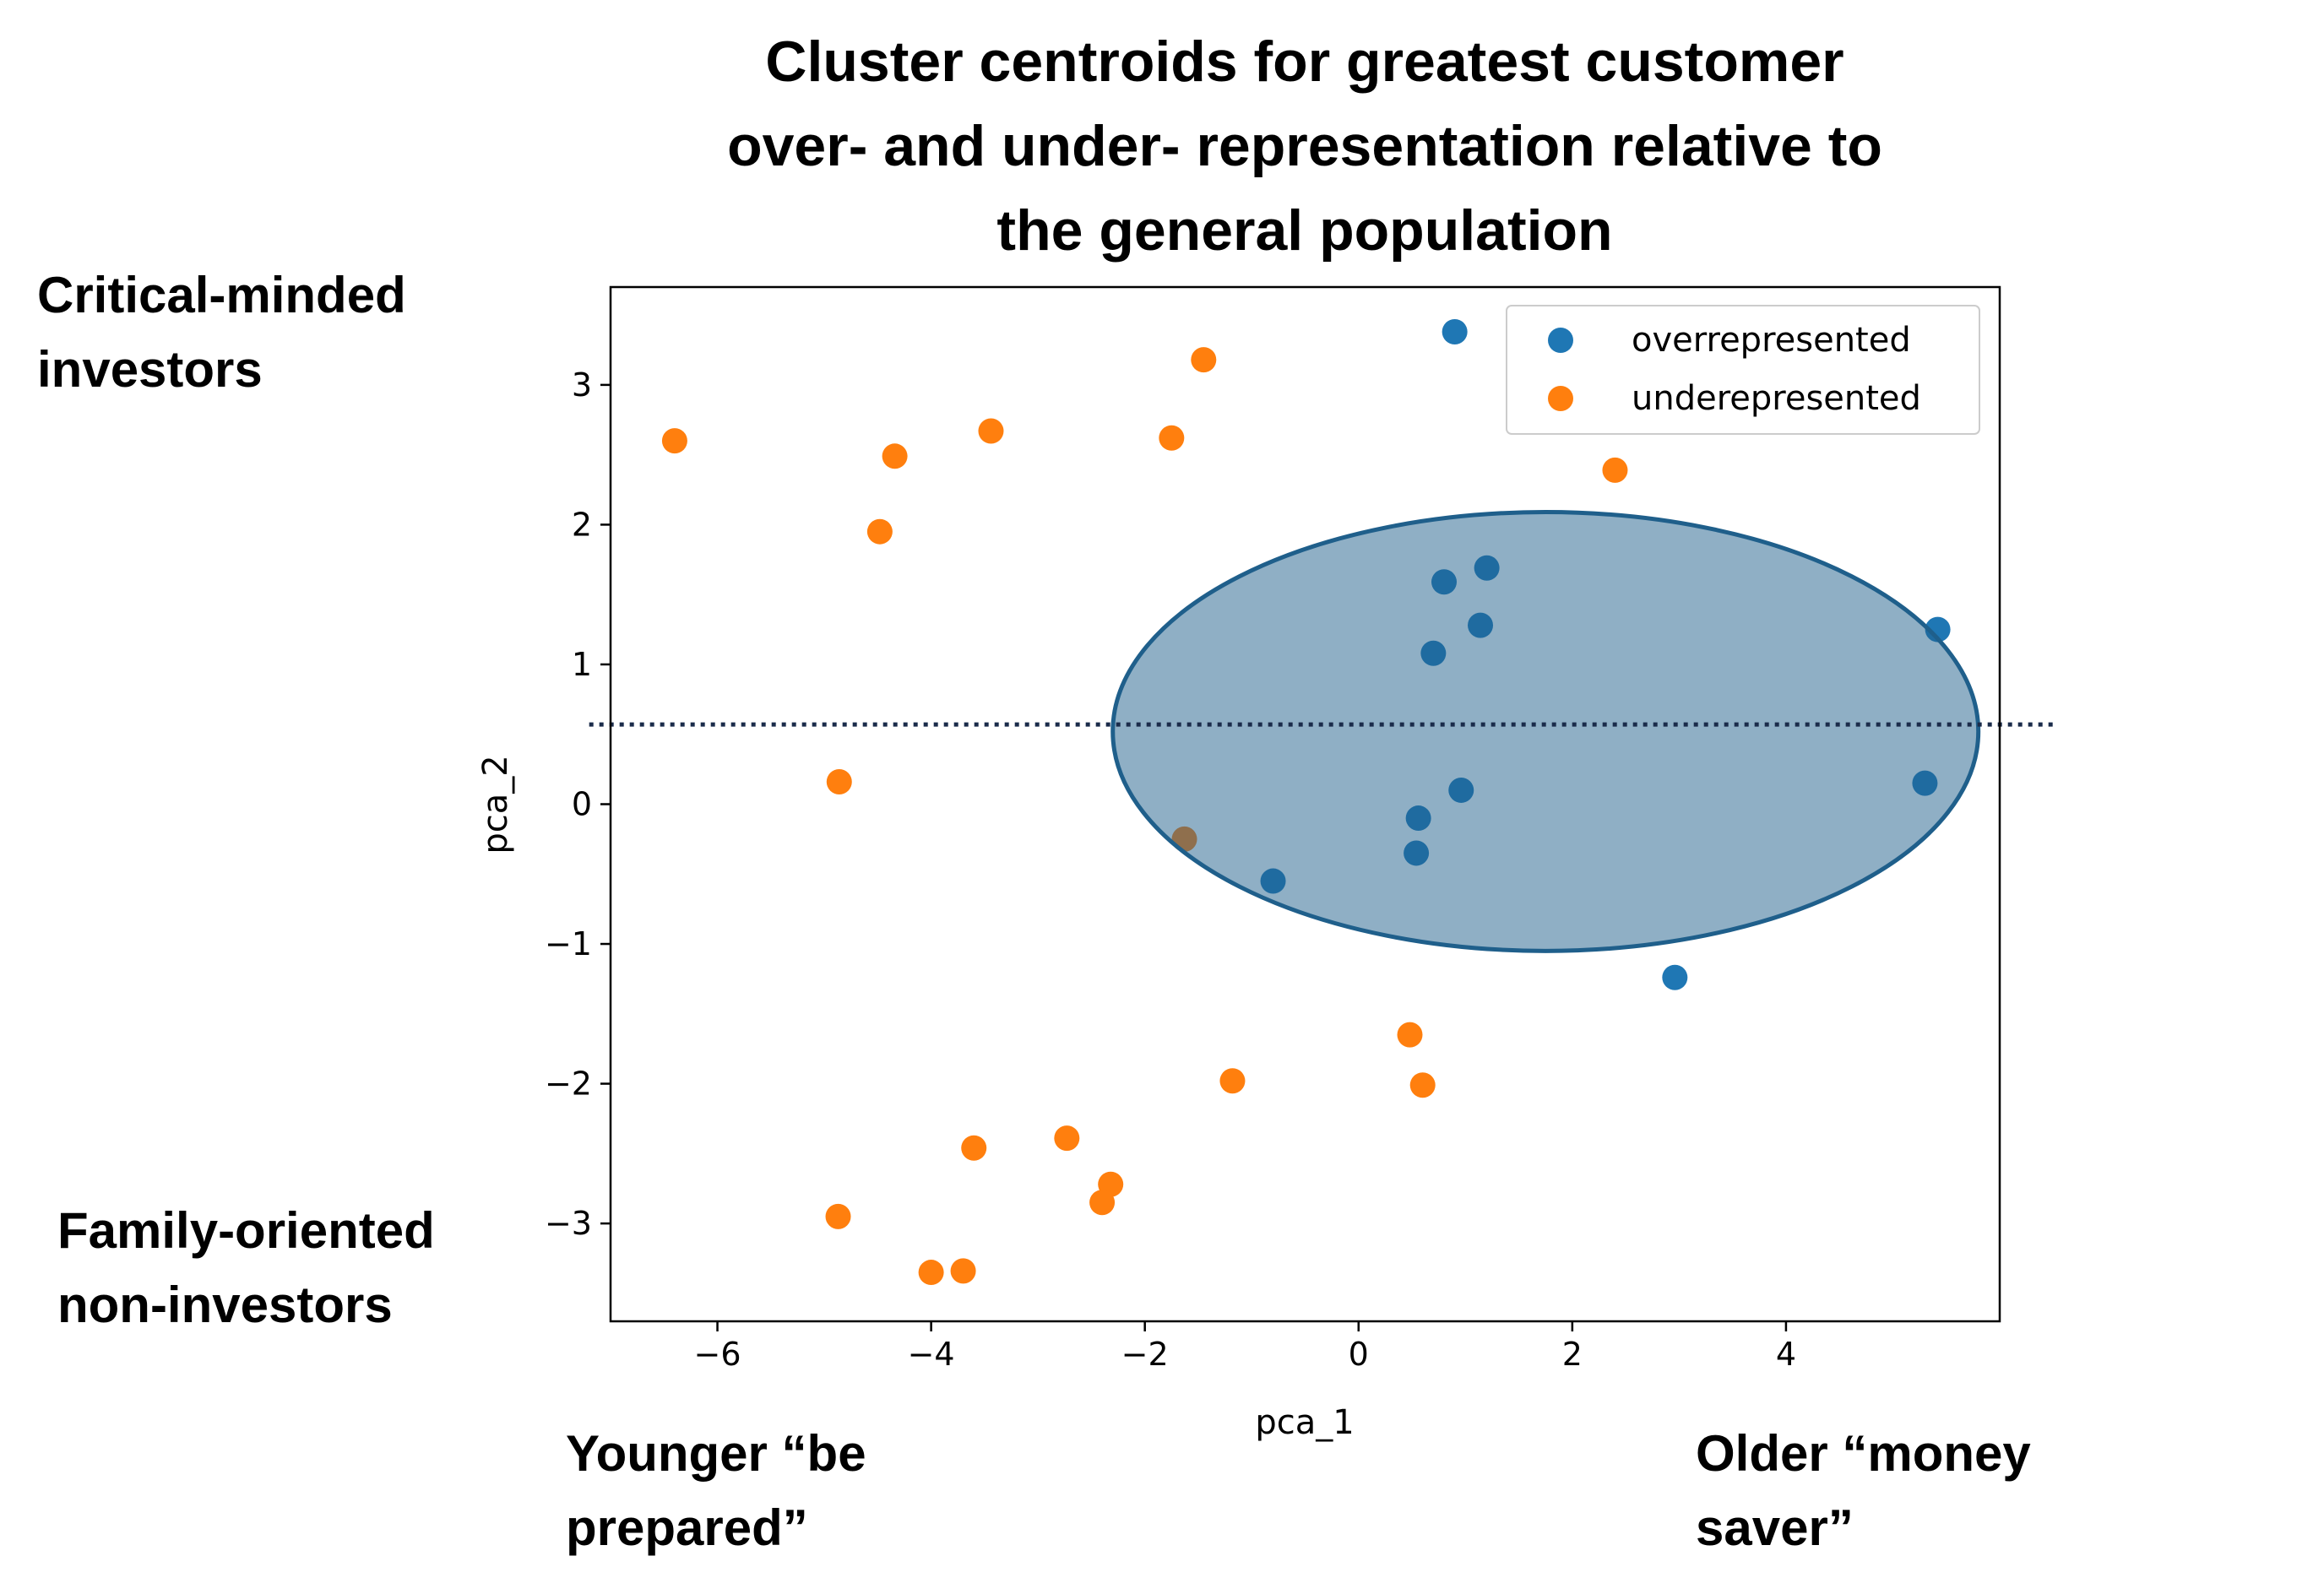 The height and width of the screenshot is (1594, 2324). What do you see at coordinates (150, 369) in the screenshot?
I see `label-critical-minded-2: investors` at bounding box center [150, 369].